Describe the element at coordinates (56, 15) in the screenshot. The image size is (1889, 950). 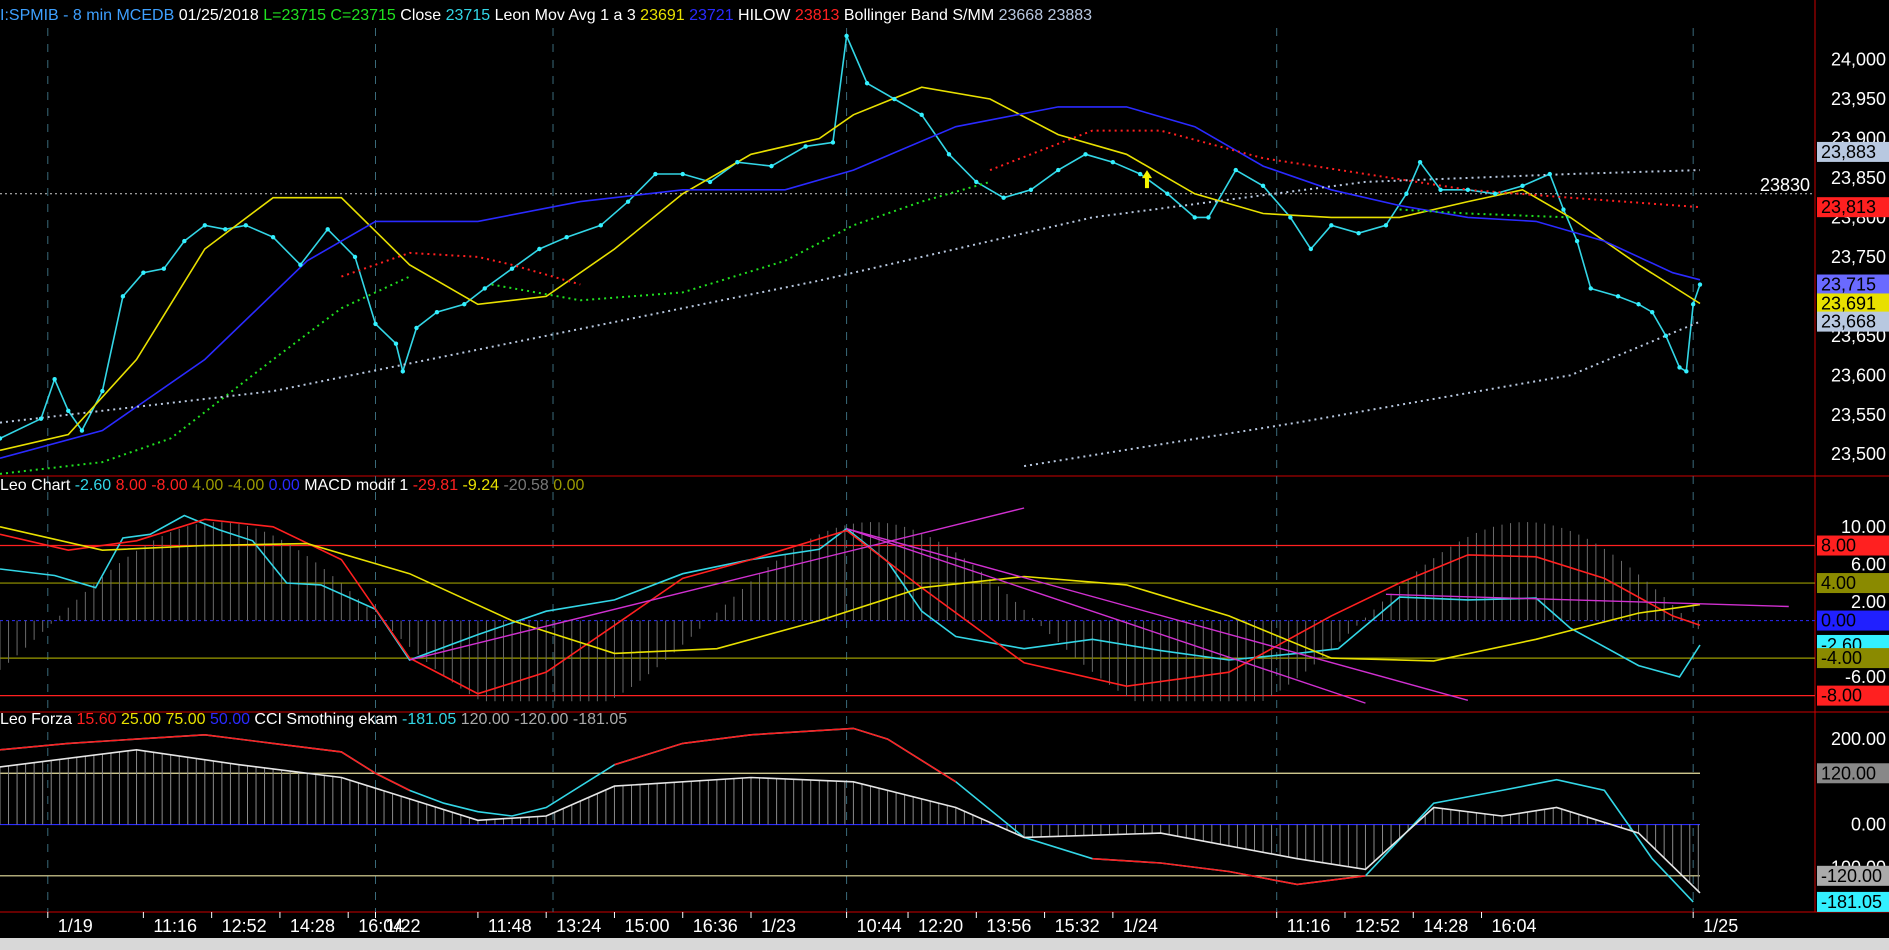
I see `header-item: I:SPMIB - 8 min` at that location.